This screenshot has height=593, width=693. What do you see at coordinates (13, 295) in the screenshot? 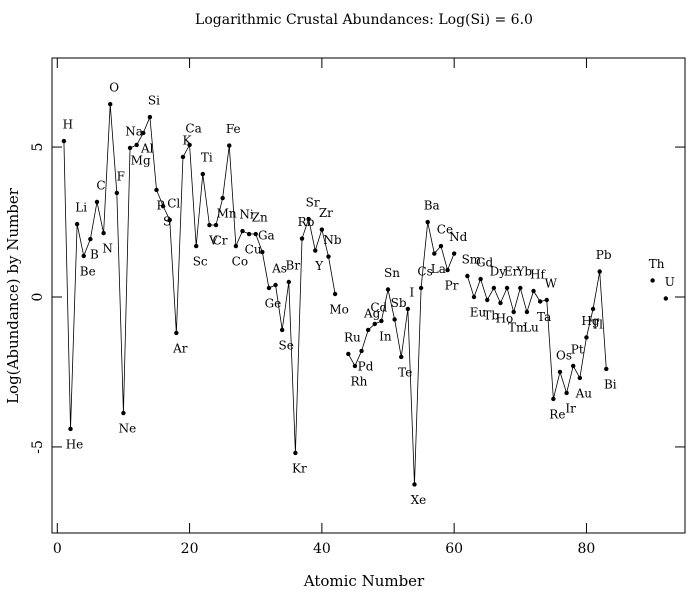
I see `y-axis-label: Log(Abundance) by Number` at bounding box center [13, 295].